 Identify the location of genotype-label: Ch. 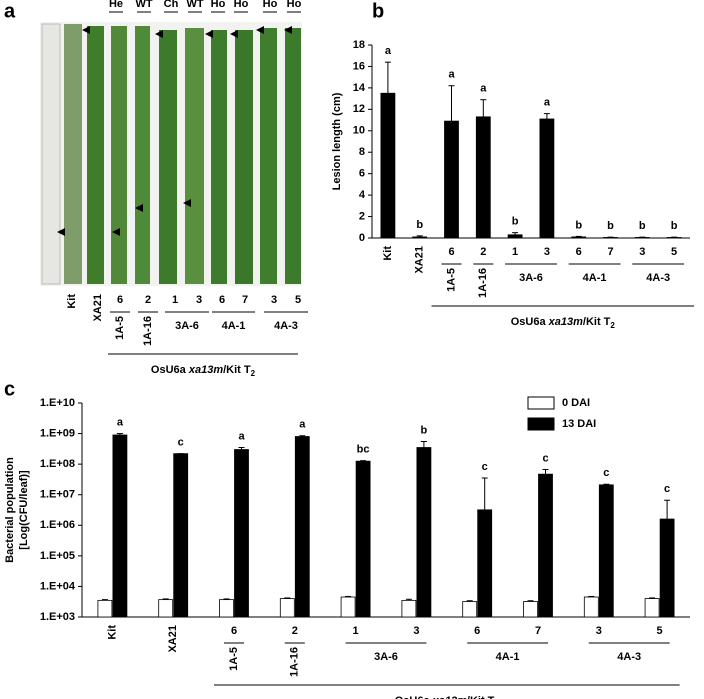
(171, 5).